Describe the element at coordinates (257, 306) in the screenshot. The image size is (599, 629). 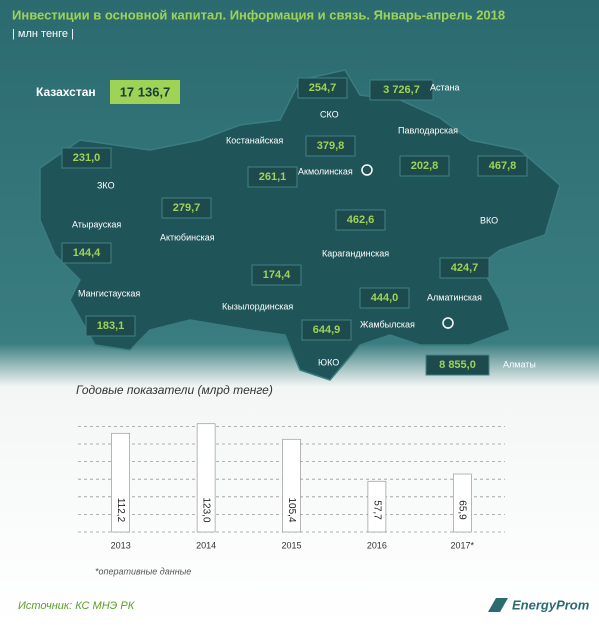
I see `region-name: Кызылординская` at that location.